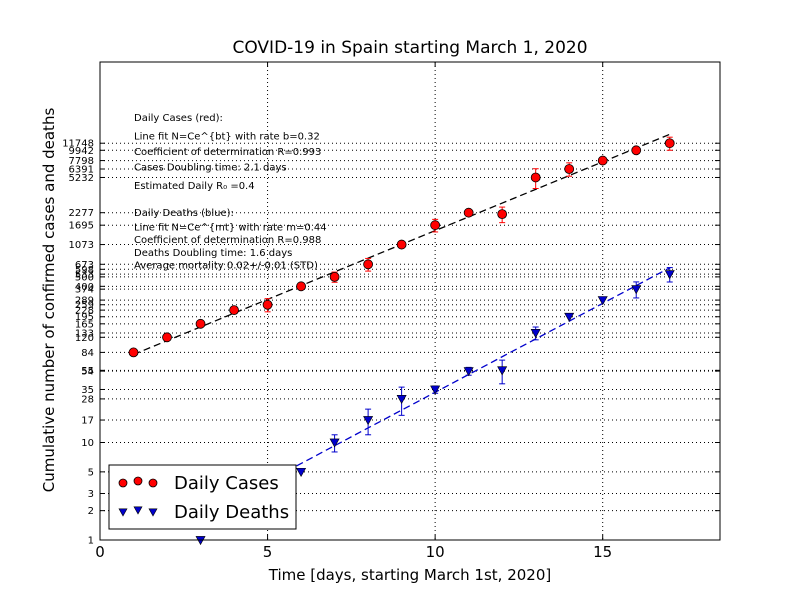 This screenshot has height=600, width=800. I want to click on y-tick-label-2: 3, so click(91, 494).